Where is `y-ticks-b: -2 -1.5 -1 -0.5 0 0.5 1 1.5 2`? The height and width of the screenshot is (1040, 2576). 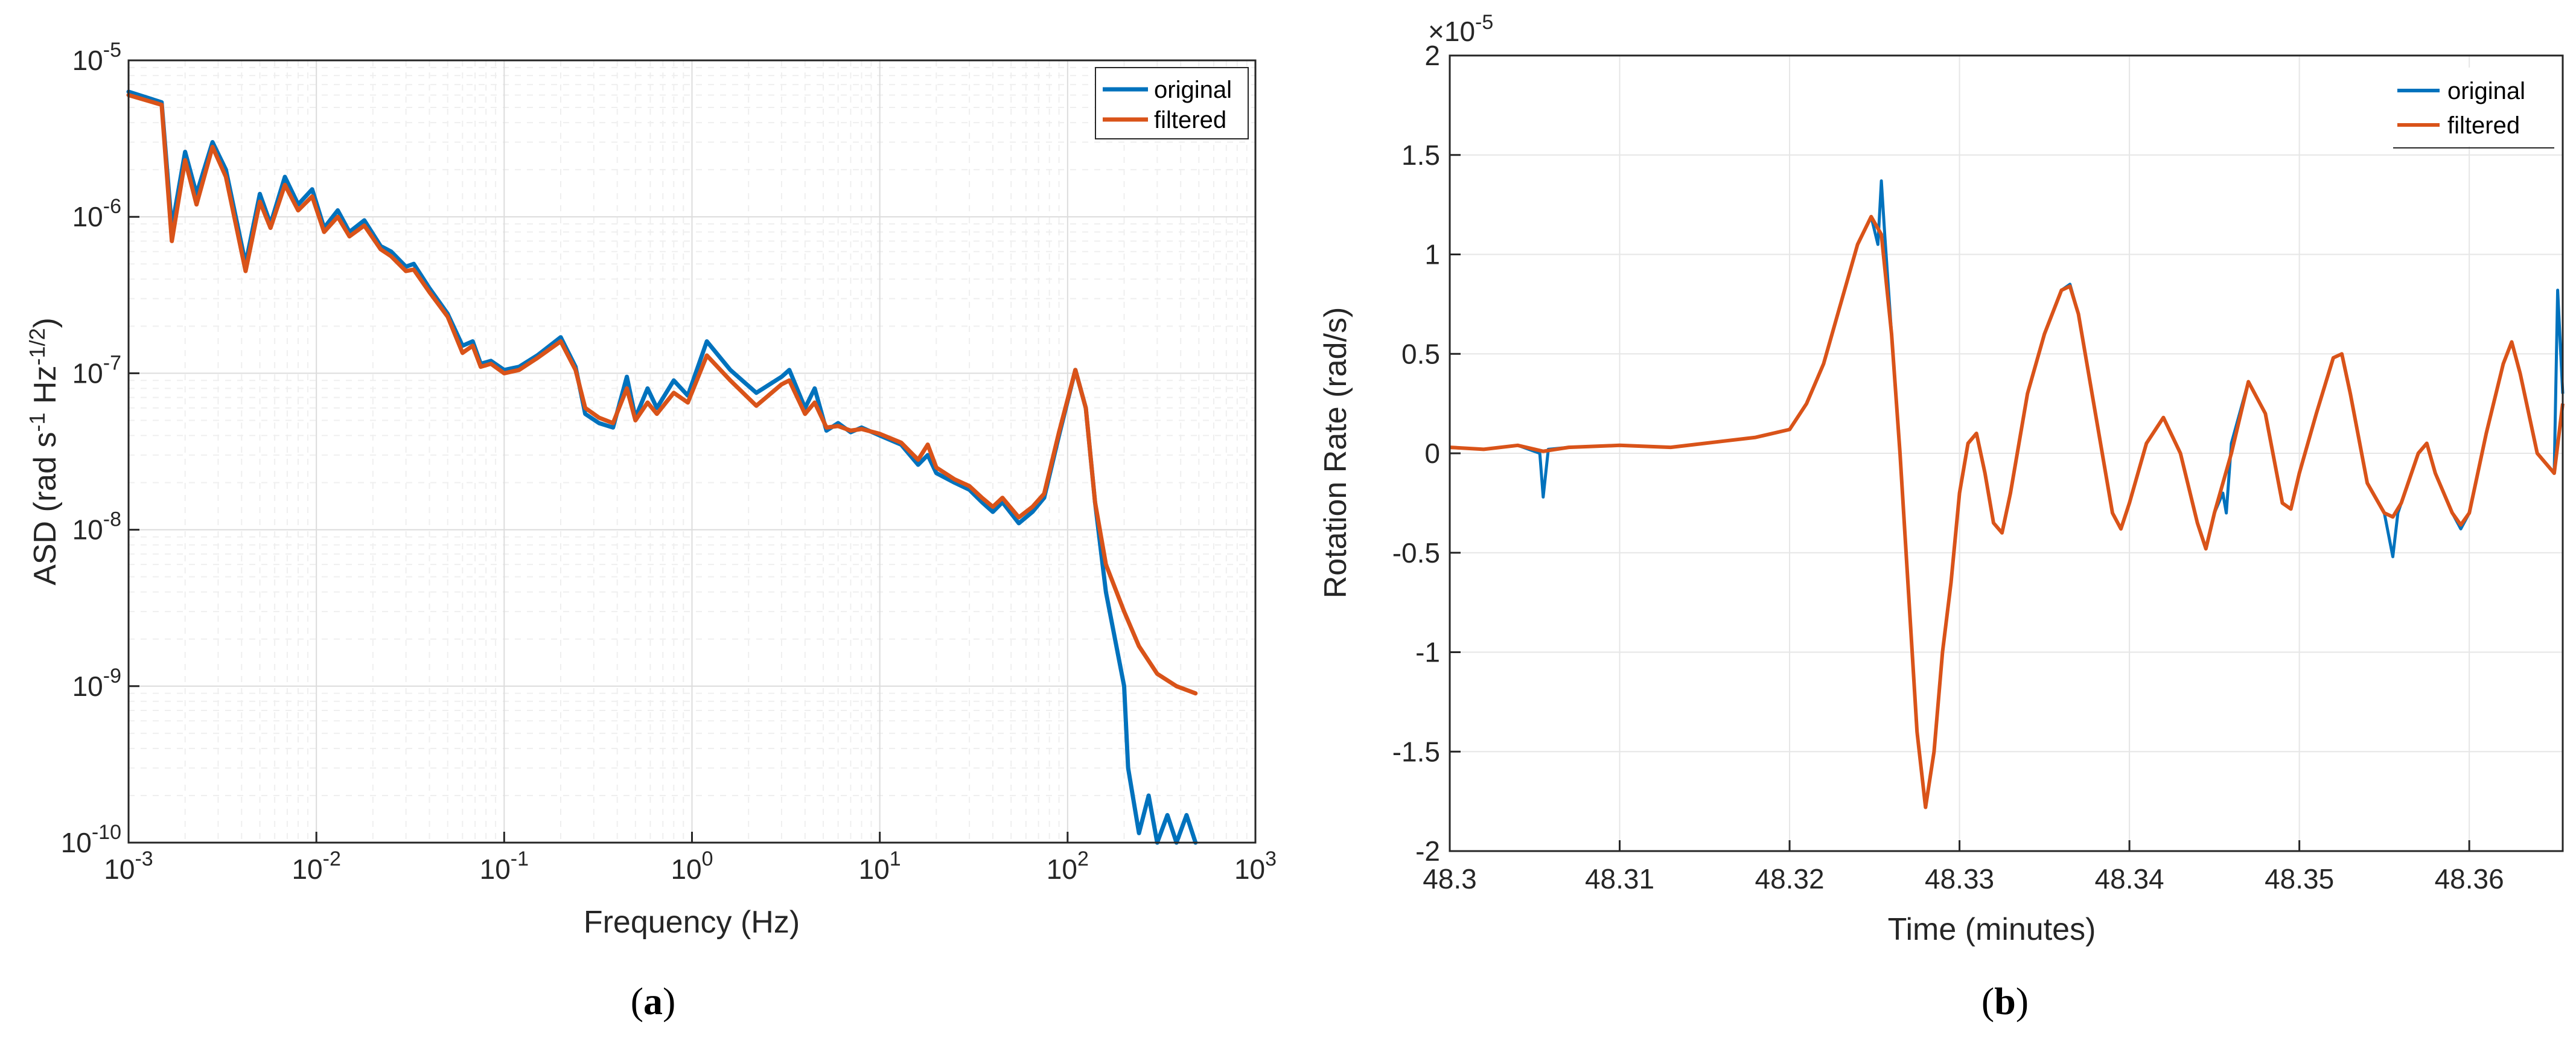
y-ticks-b: -2 -1.5 -1 -0.5 0 0.5 1 1.5 2 is located at coordinates (1426, 454).